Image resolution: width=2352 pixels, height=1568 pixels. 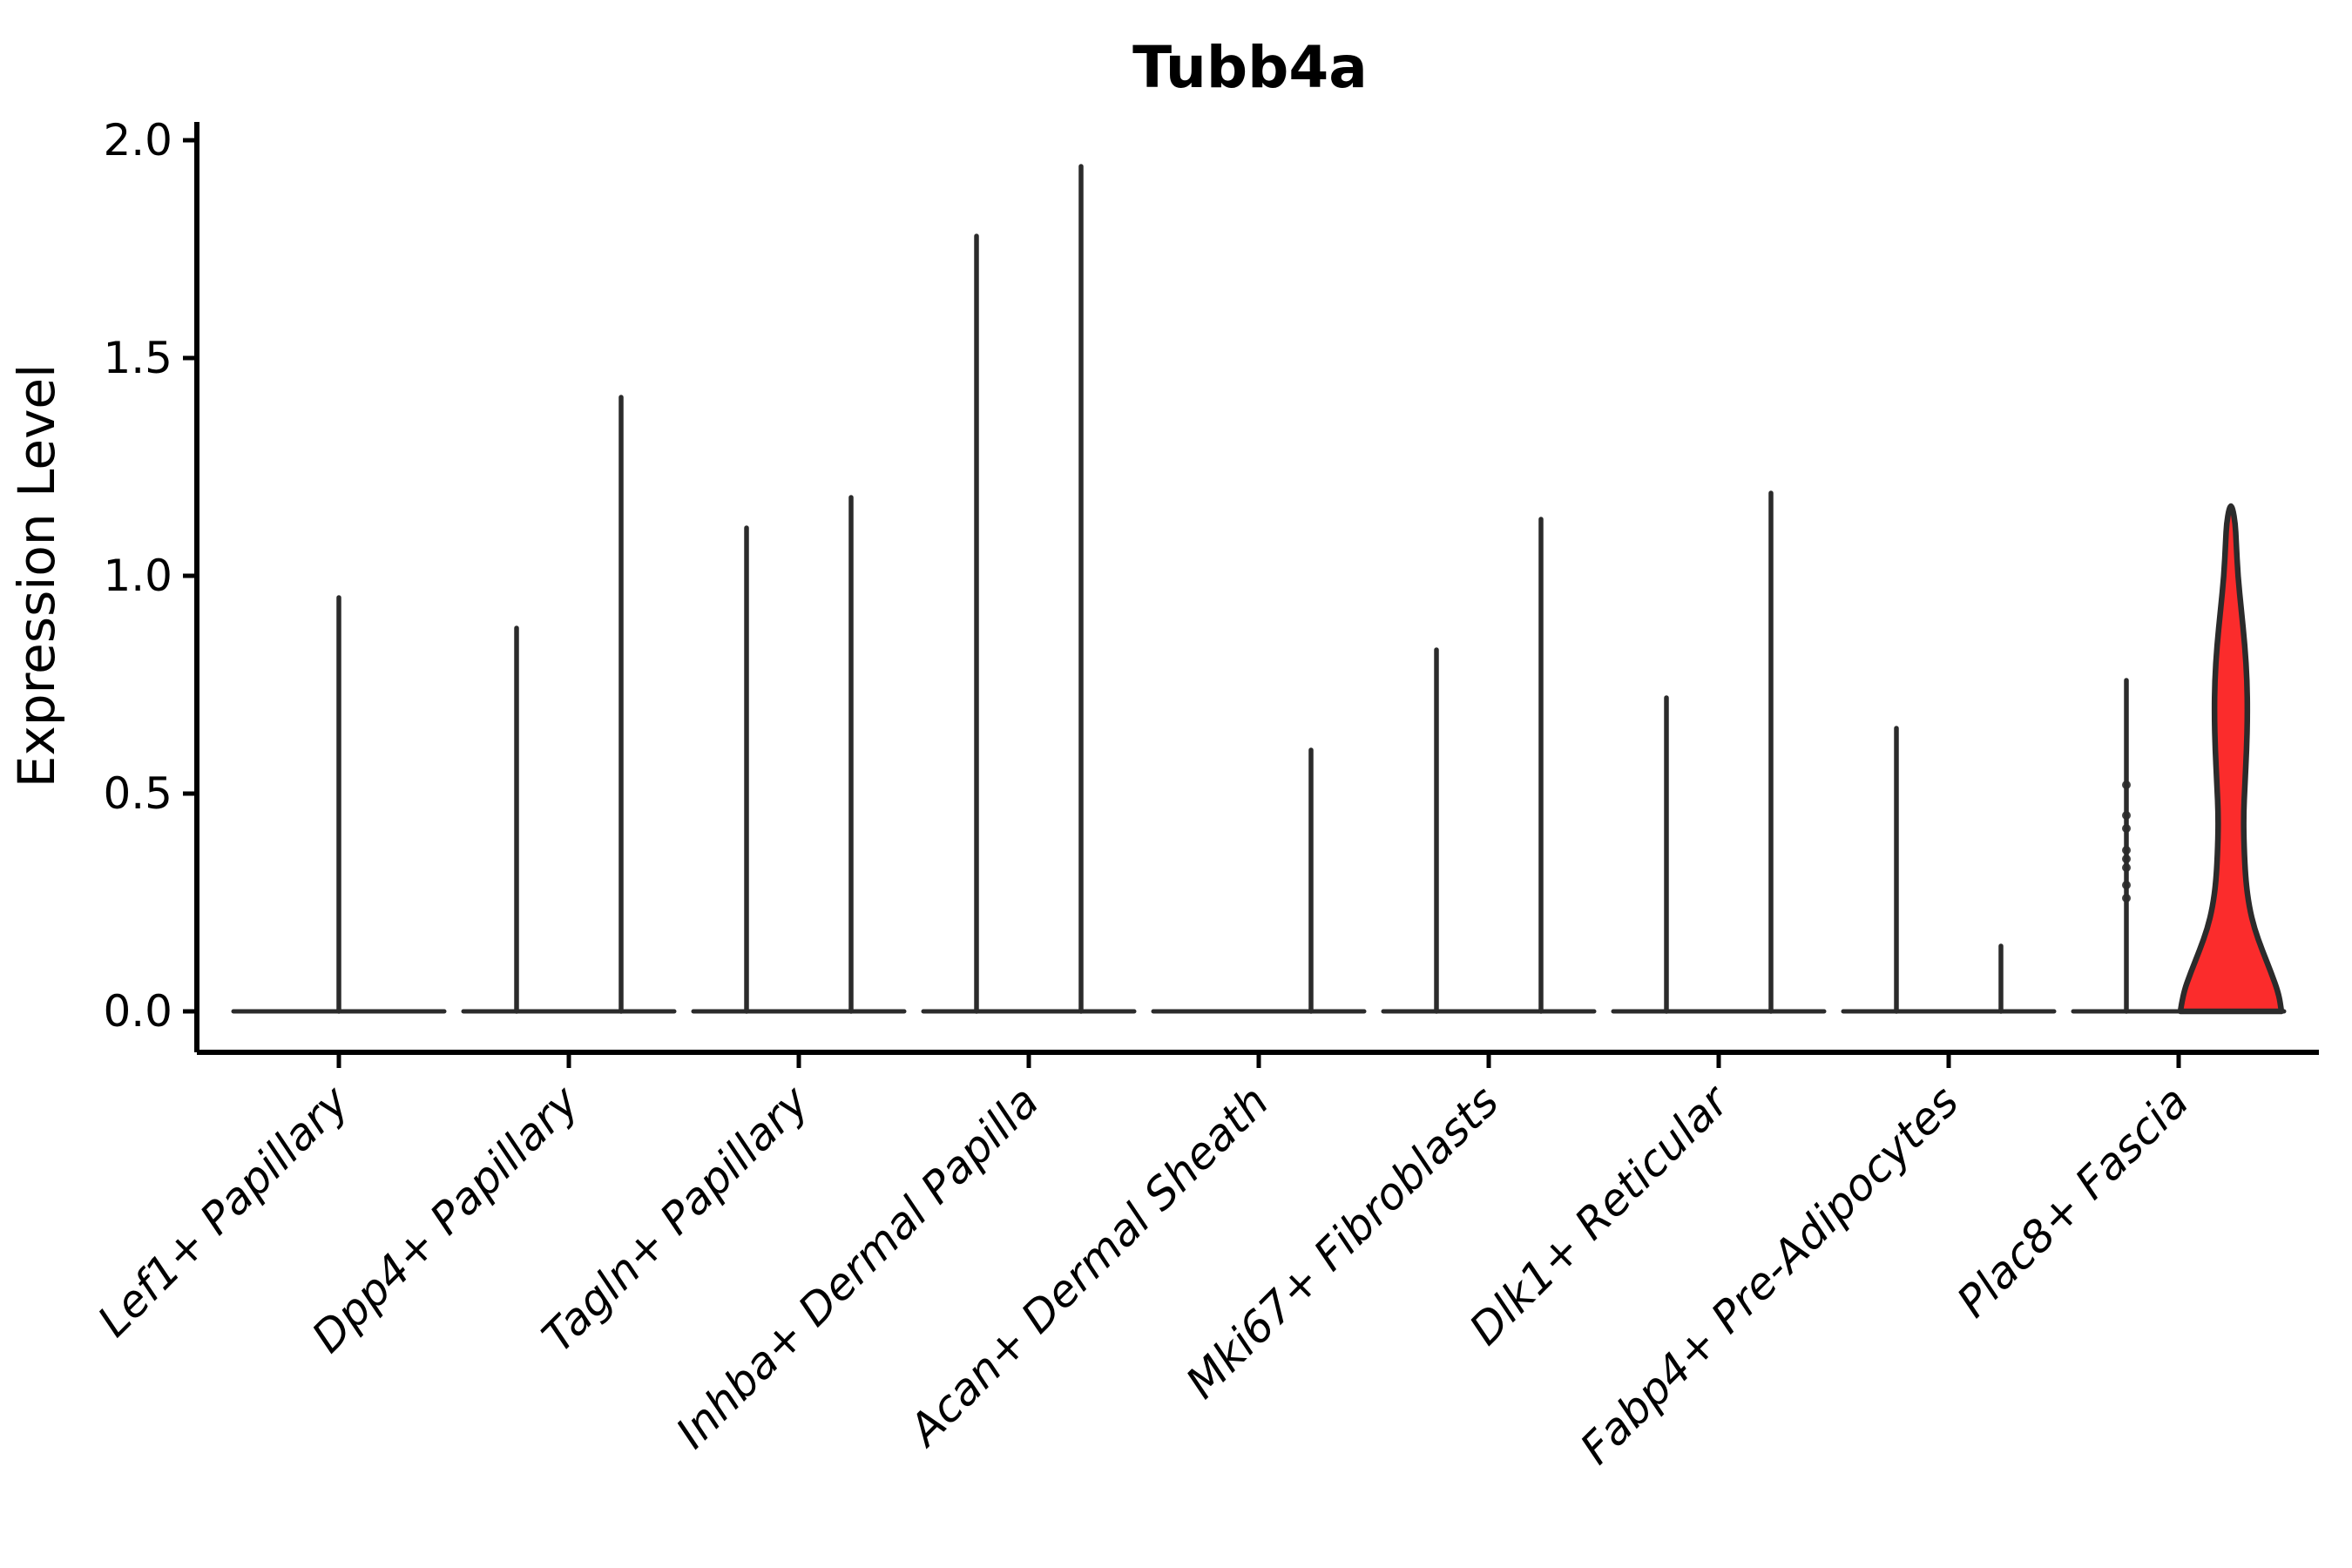 What do you see at coordinates (137, 1012) in the screenshot?
I see `y-tick-label: 0.0` at bounding box center [137, 1012].